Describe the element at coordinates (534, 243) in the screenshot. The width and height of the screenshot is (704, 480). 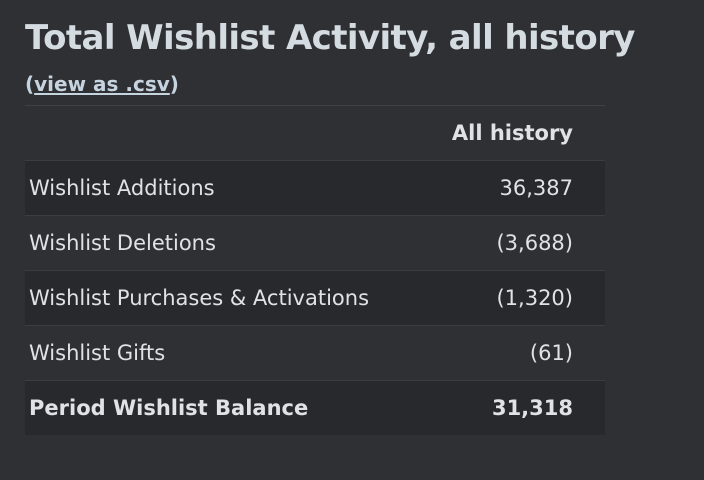
I see `row-value: (3,688)` at that location.